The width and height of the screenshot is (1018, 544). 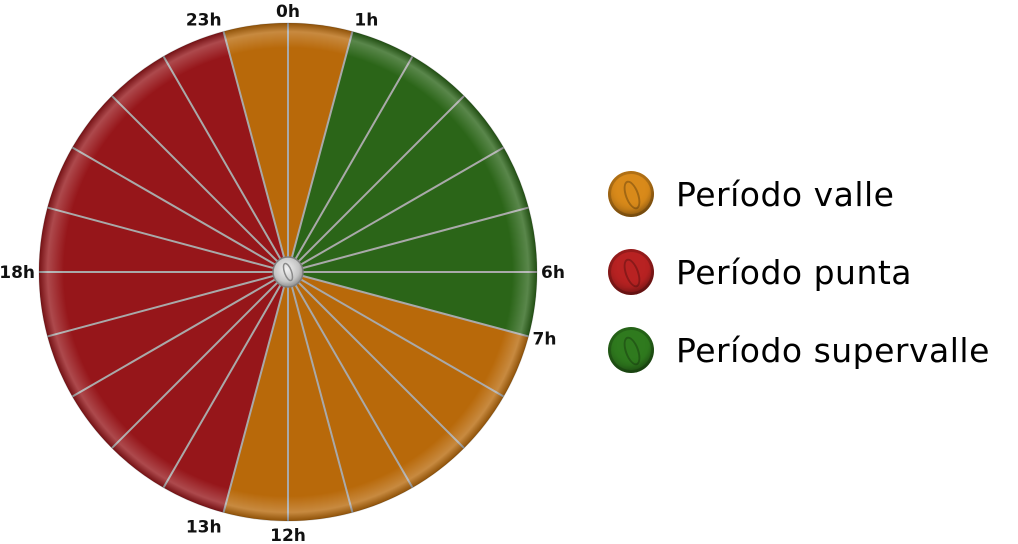 What do you see at coordinates (833, 350) in the screenshot?
I see `legend-label-supervalle: Período supervalle` at bounding box center [833, 350].